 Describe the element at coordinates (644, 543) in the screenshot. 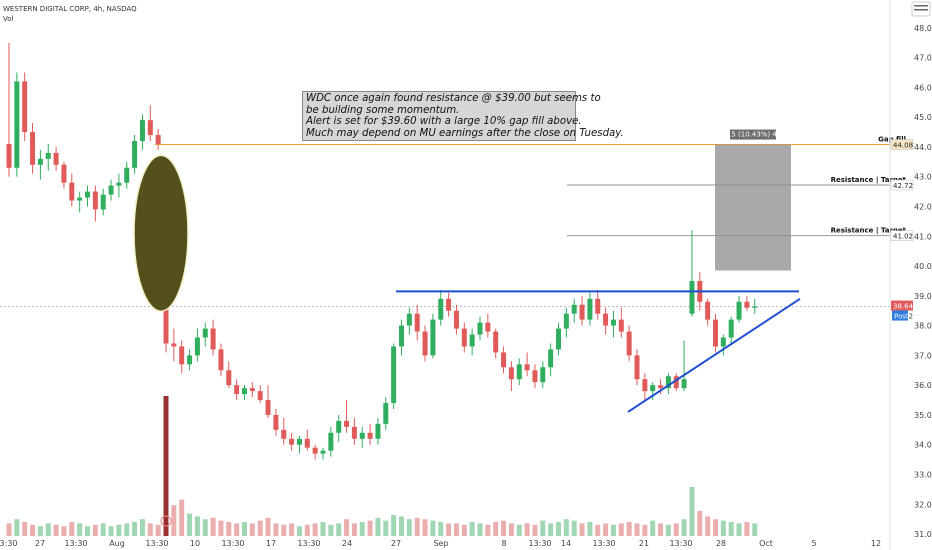

I see `time-tick: 21` at that location.